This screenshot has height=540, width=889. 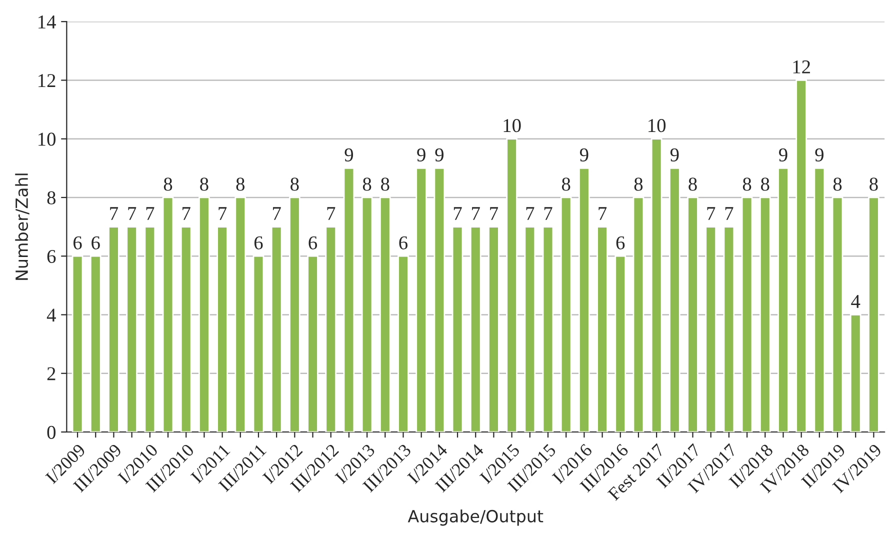 What do you see at coordinates (51, 432) in the screenshot?
I see `y-tick-label: 0` at bounding box center [51, 432].